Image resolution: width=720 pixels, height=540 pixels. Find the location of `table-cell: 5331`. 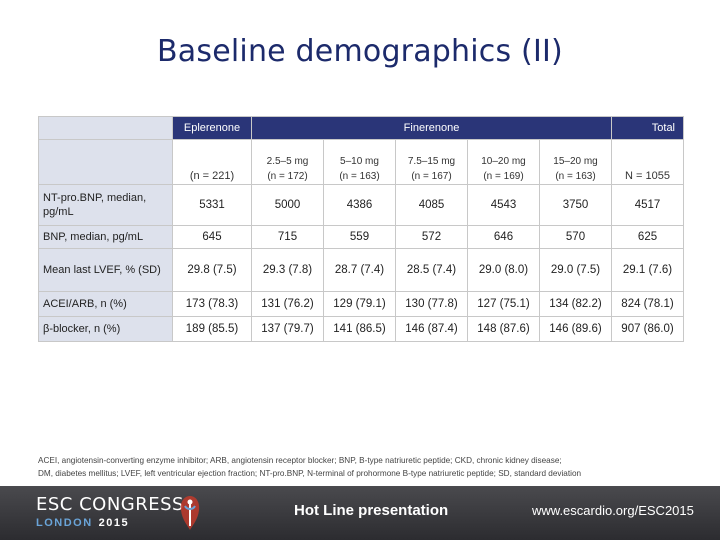

table-cell: 5331 is located at coordinates (212, 205).